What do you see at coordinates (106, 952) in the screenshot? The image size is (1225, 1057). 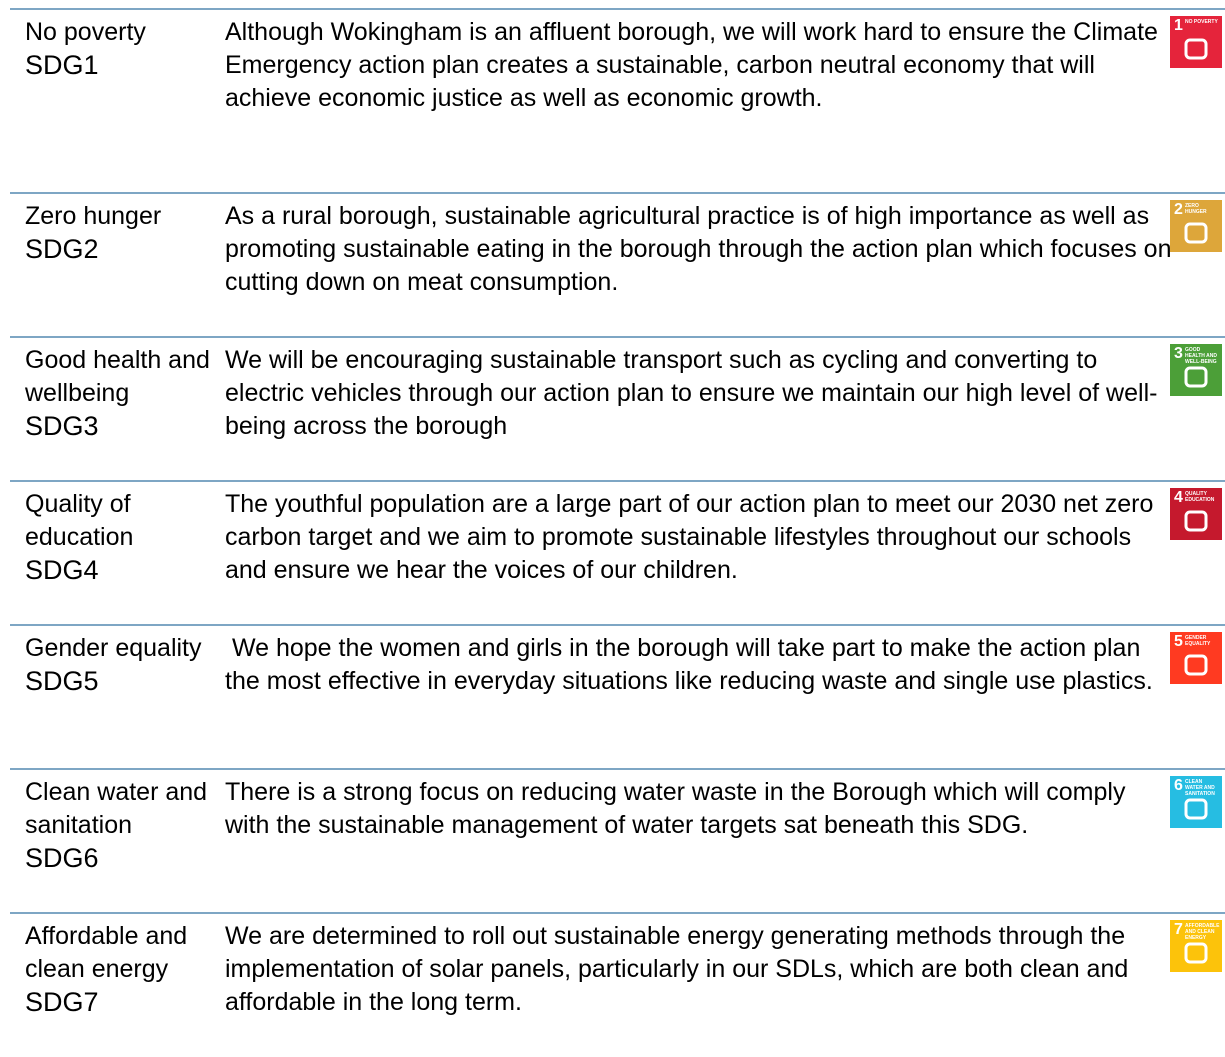 I see `goal-name: Affordable and clean energy` at bounding box center [106, 952].